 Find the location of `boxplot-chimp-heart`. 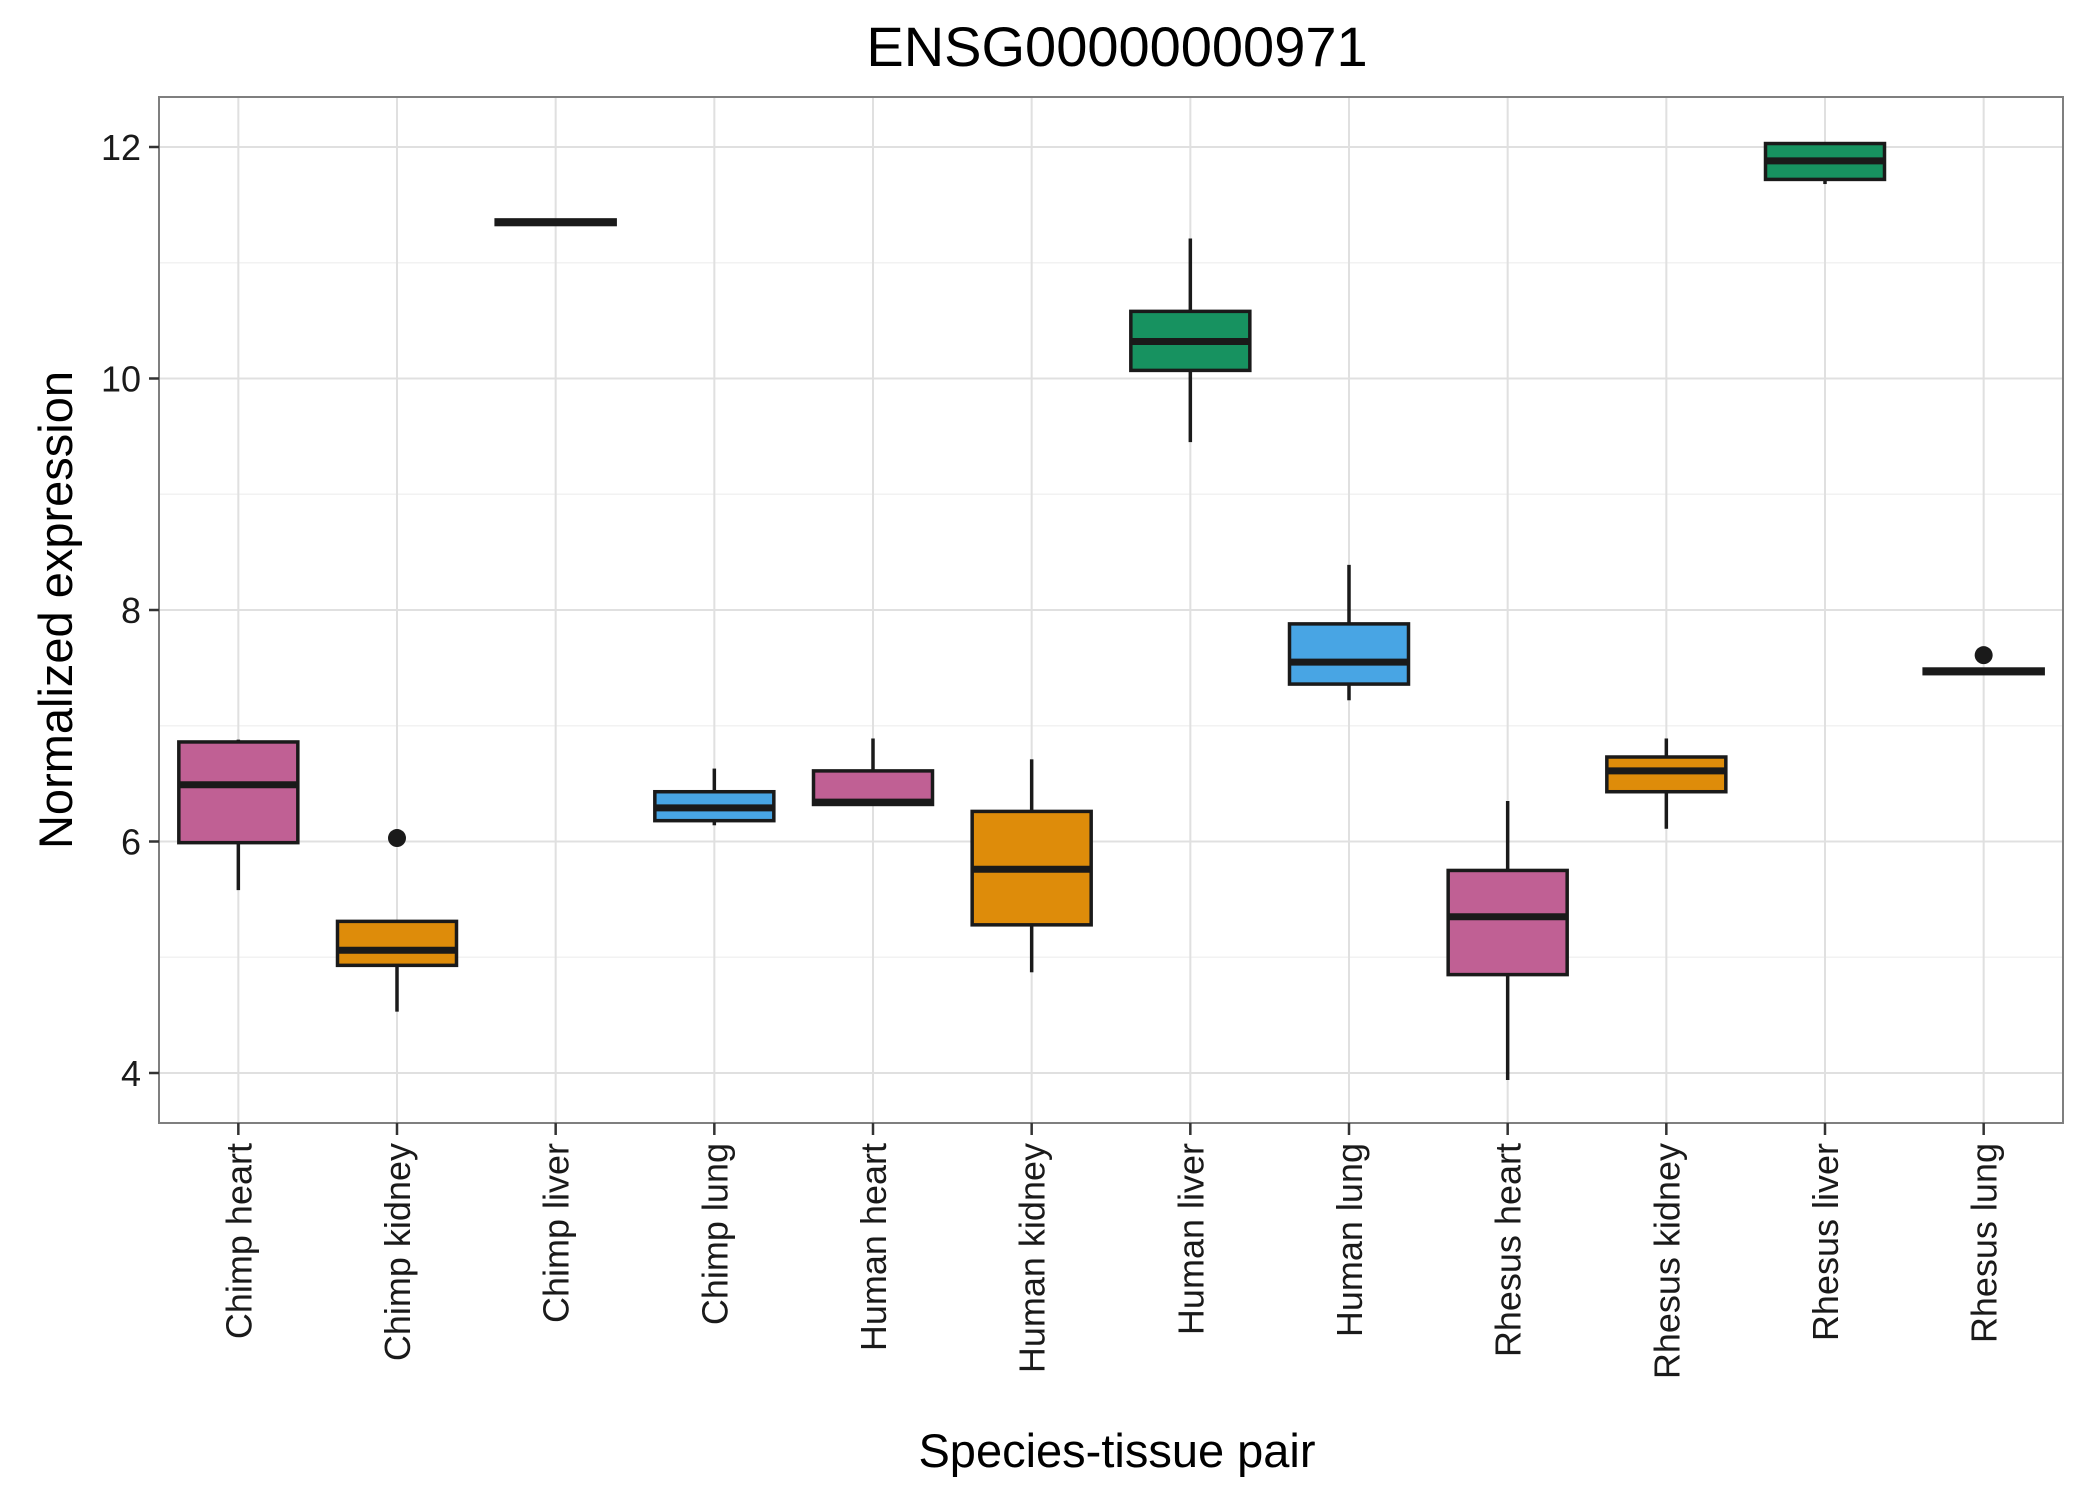

boxplot-chimp-heart is located at coordinates (238, 815).